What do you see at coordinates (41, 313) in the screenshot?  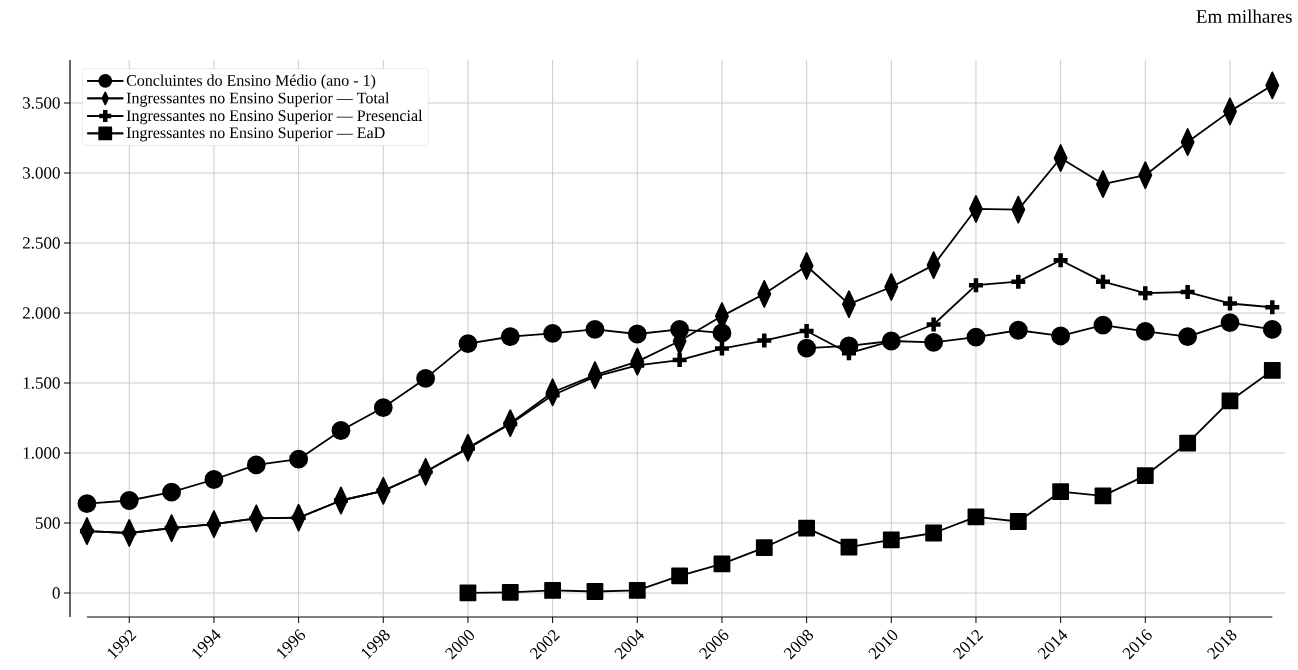 I see `y-tick-label: 2.000` at bounding box center [41, 313].